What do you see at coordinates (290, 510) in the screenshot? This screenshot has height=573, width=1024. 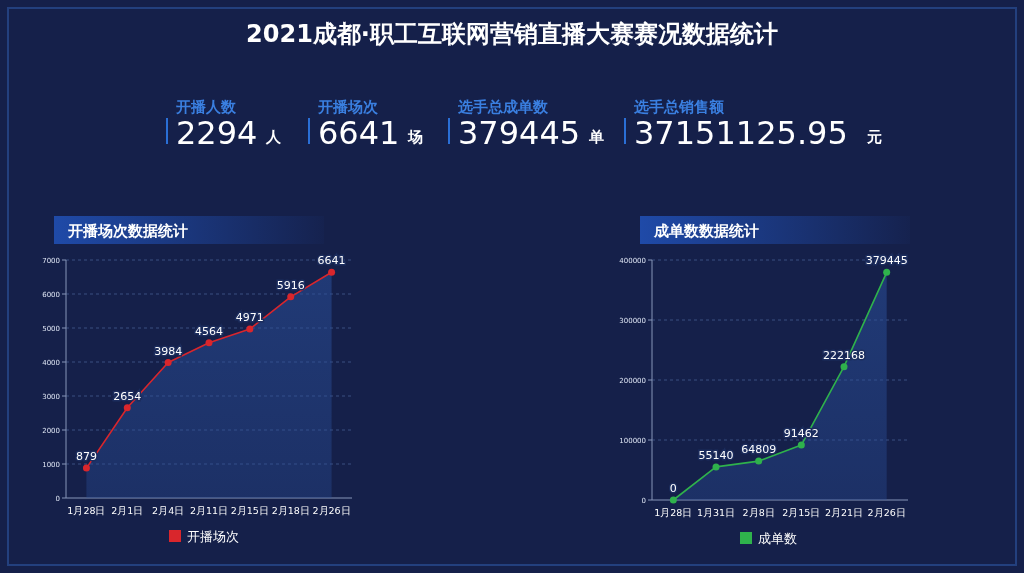 I see `x-tick-label: 2月18日` at bounding box center [290, 510].